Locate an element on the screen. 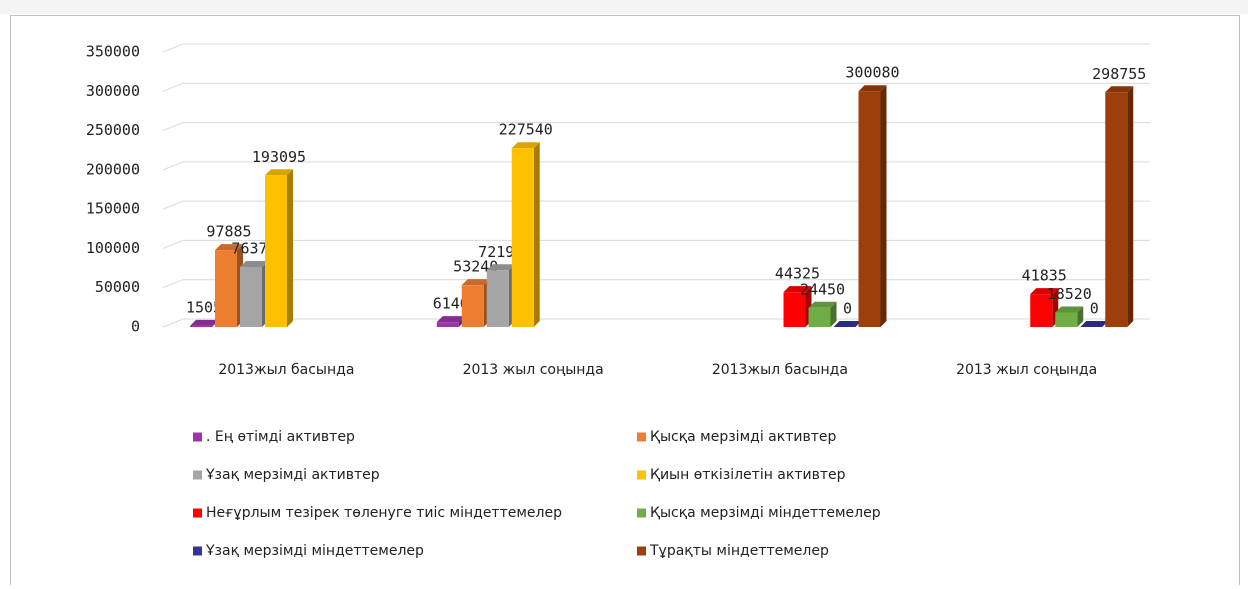 This screenshot has width=1248, height=589. top-band is located at coordinates (624, 7).